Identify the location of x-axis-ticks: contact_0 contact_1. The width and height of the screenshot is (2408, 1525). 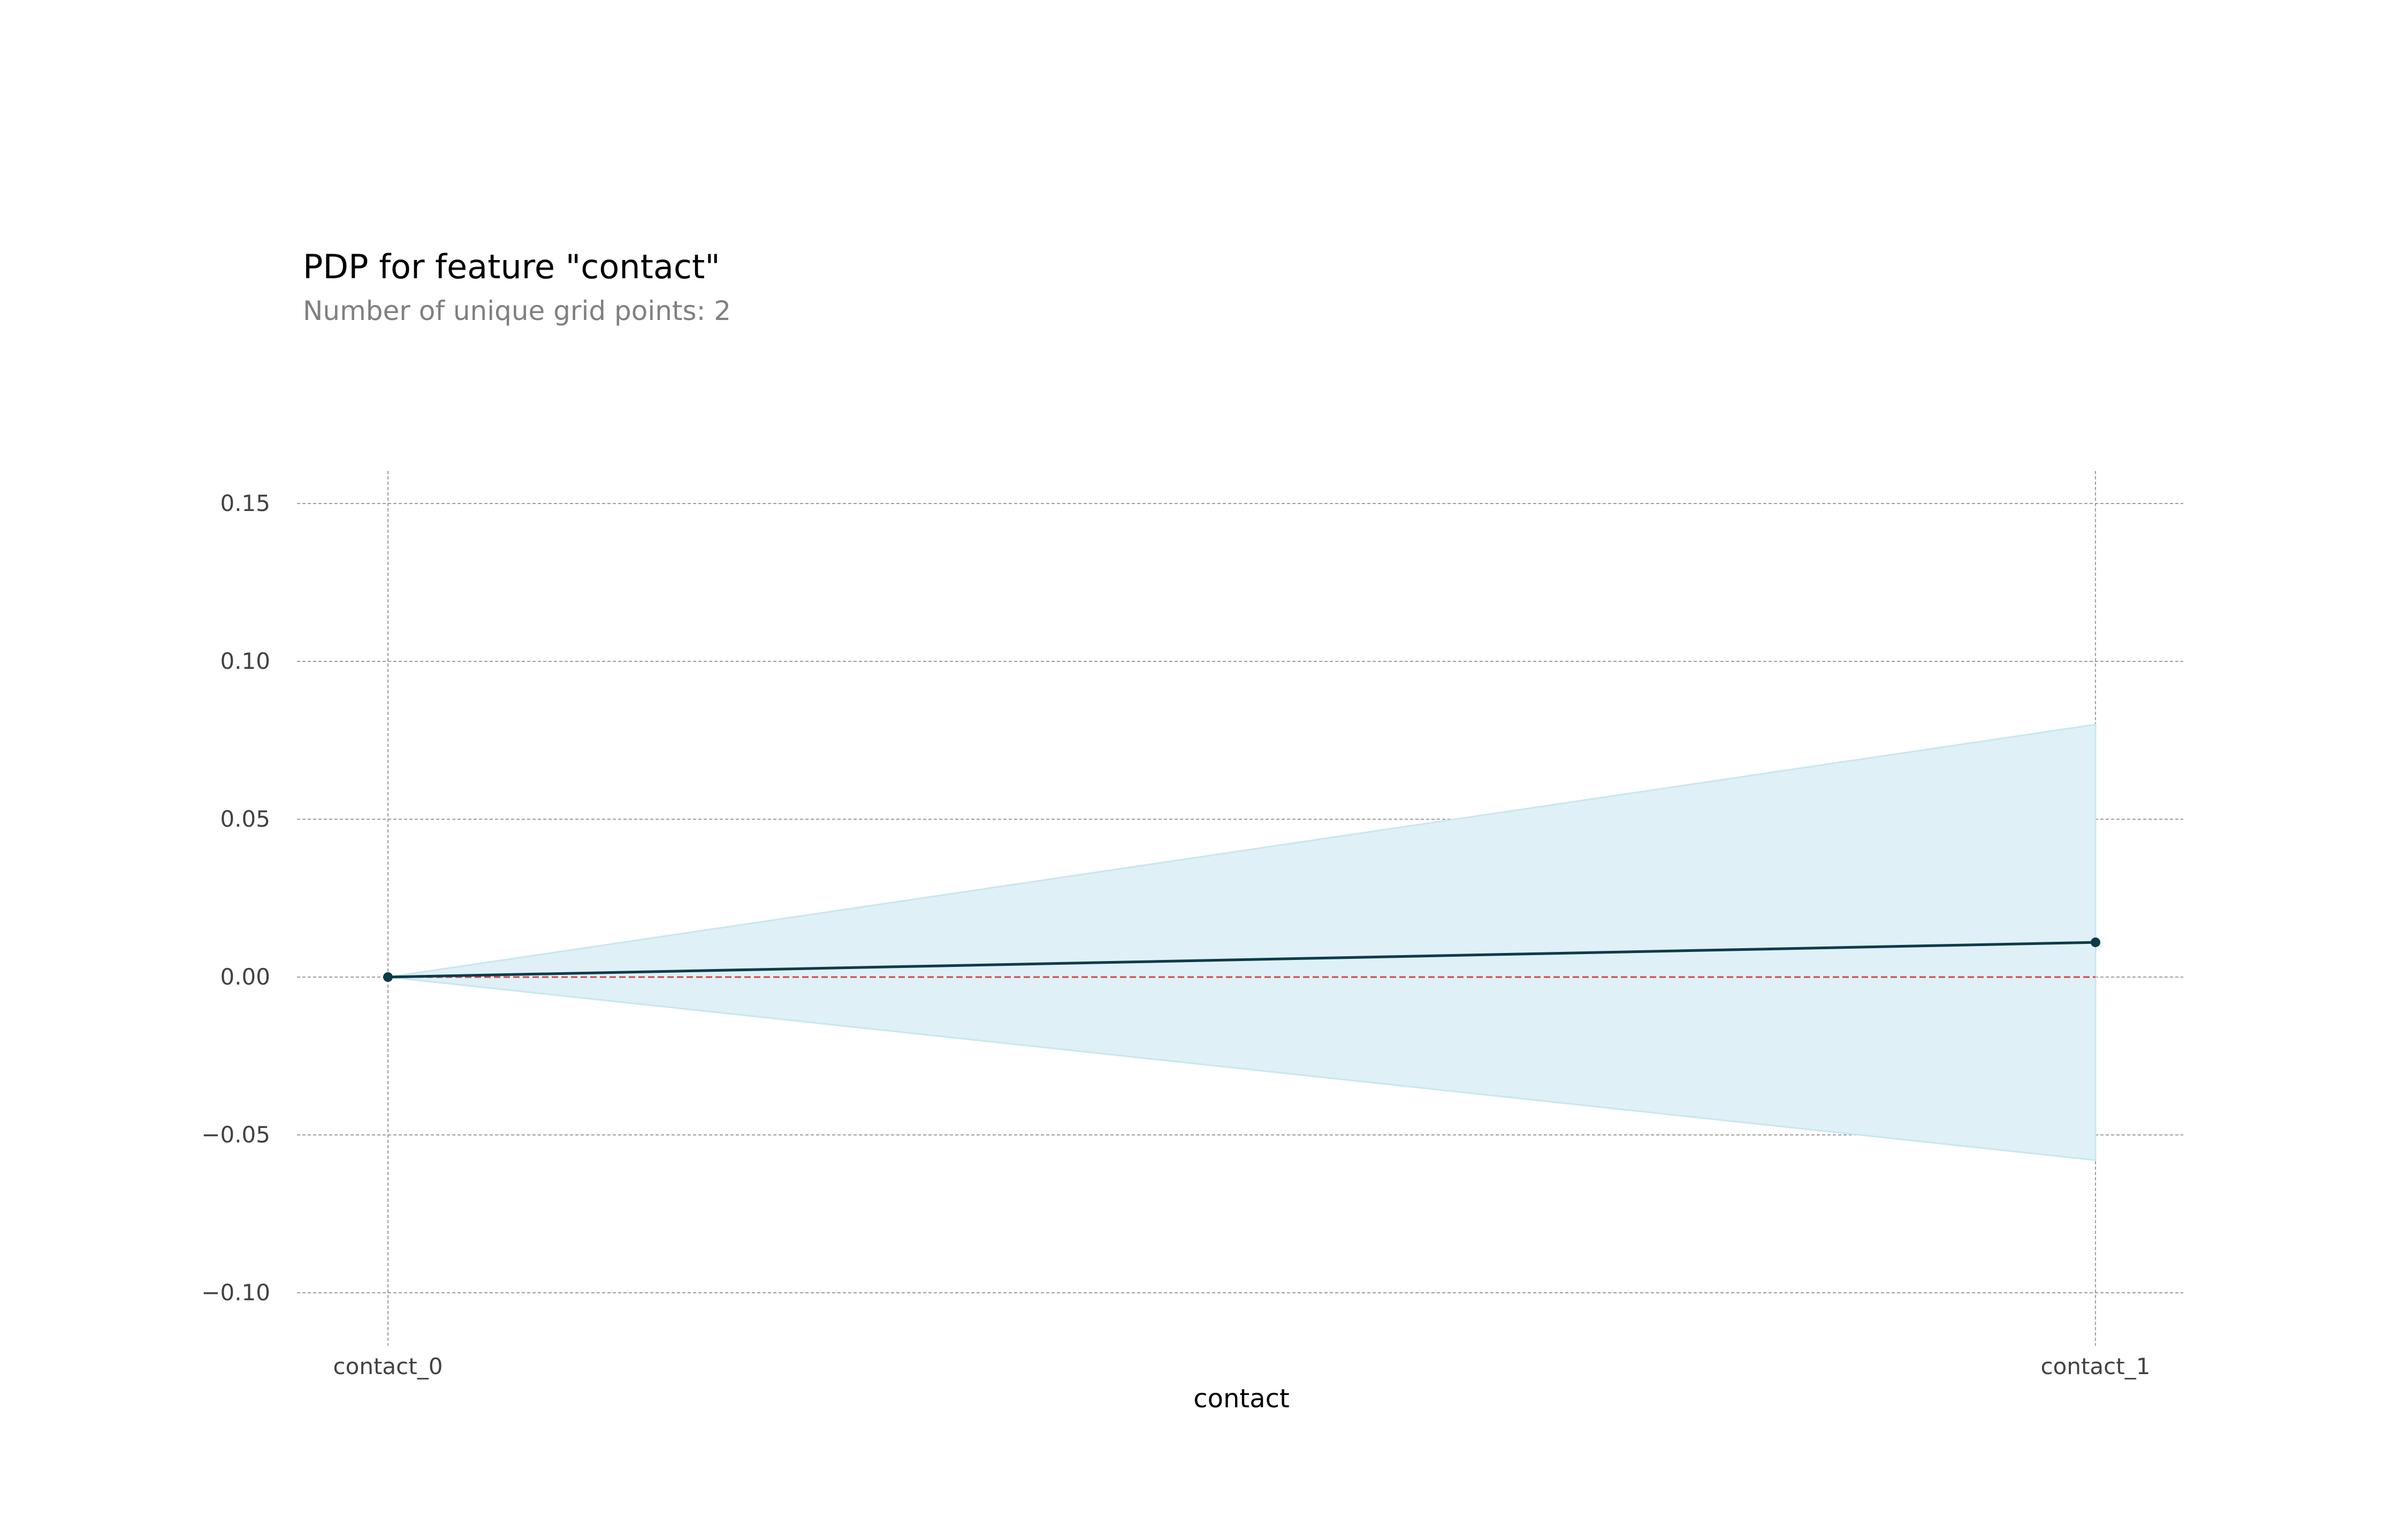
(1242, 1366).